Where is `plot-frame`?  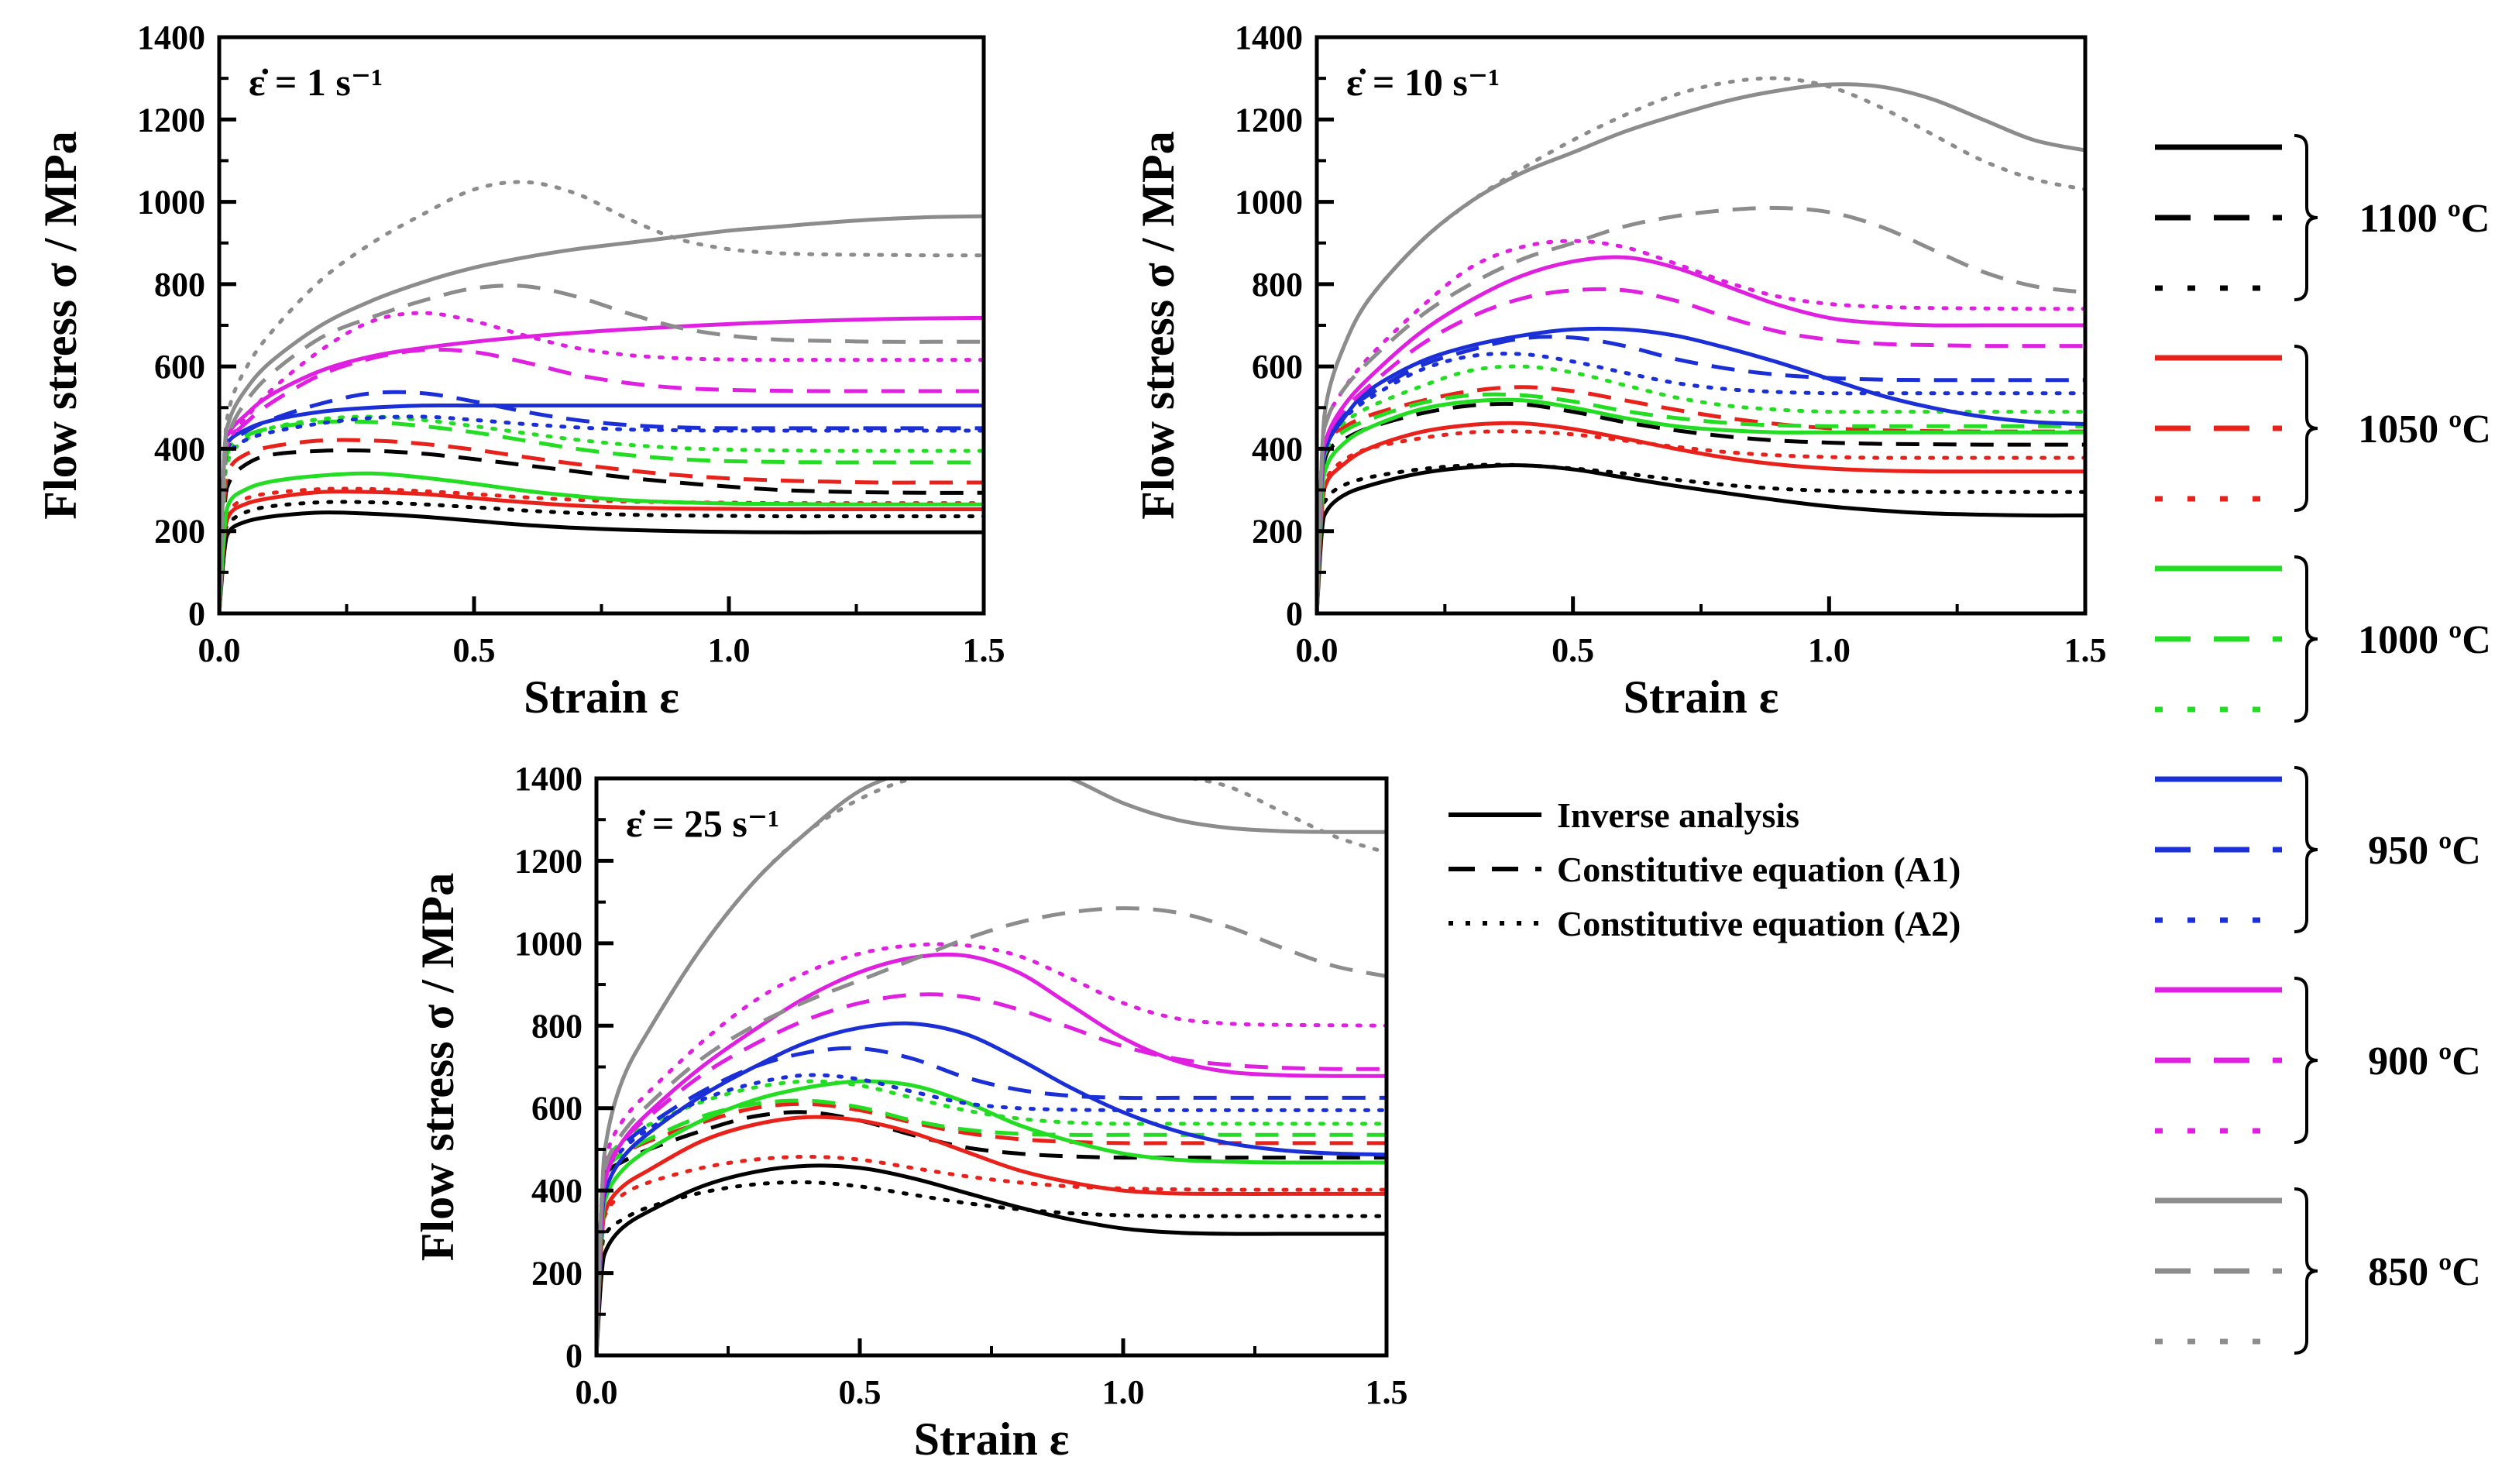 plot-frame is located at coordinates (601, 325).